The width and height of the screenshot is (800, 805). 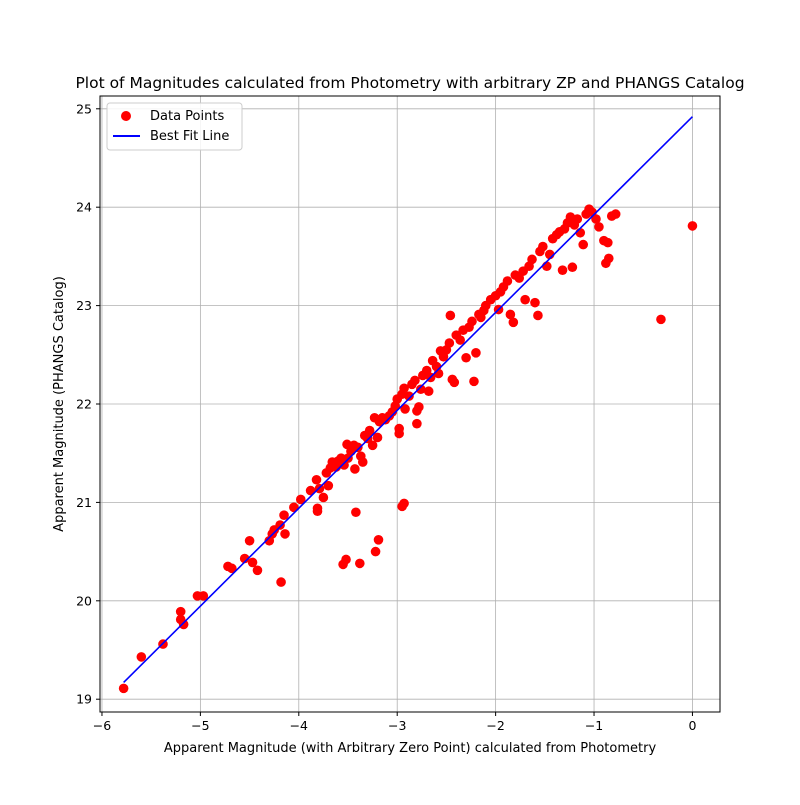 I want to click on y-axis-label: Apparent Magnitude (PHANGS Catalog), so click(x=59, y=404).